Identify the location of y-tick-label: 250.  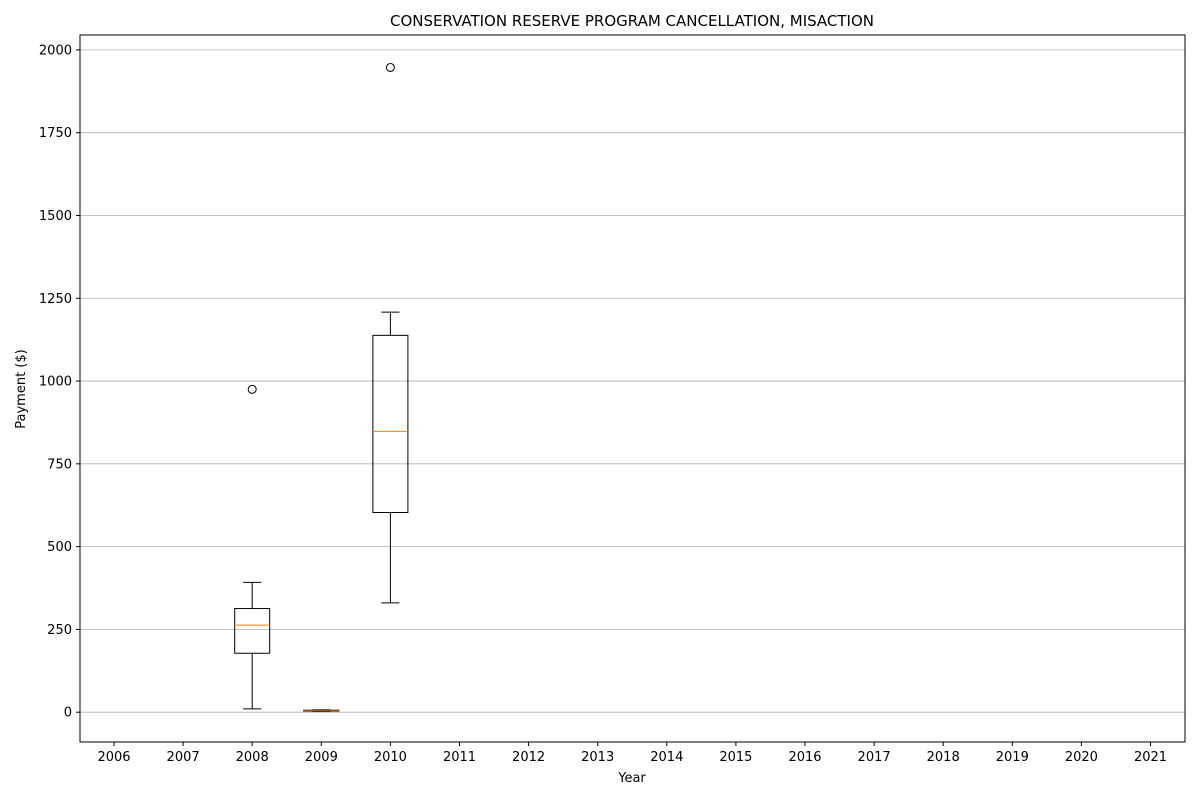
(59, 630).